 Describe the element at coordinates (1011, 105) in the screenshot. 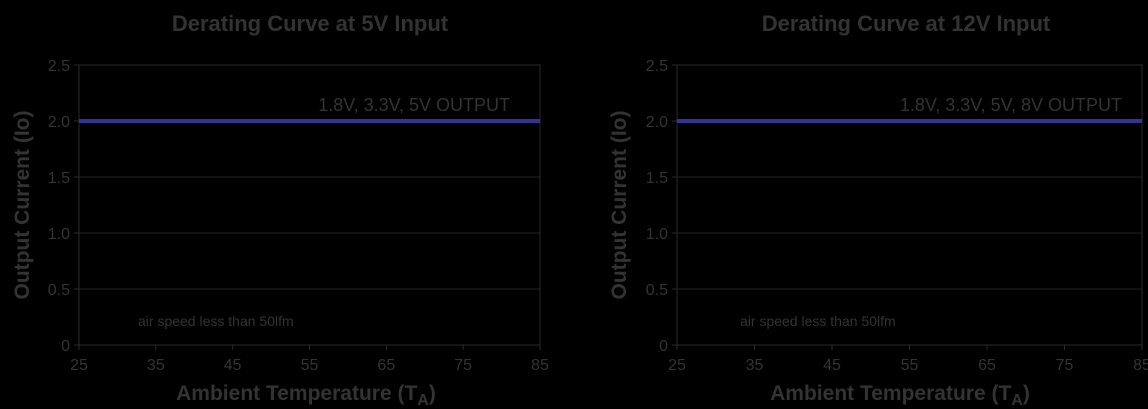

I see `series-label: 1.8V, 3.3V, 5V, 8V OUTPUT` at that location.